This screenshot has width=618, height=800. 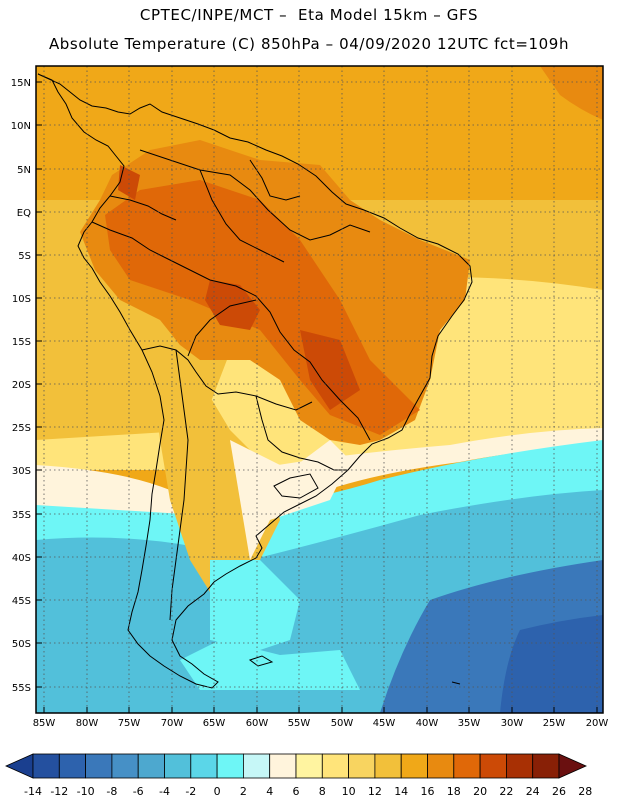 I want to click on field-blue-dark, so click(x=551, y=664).